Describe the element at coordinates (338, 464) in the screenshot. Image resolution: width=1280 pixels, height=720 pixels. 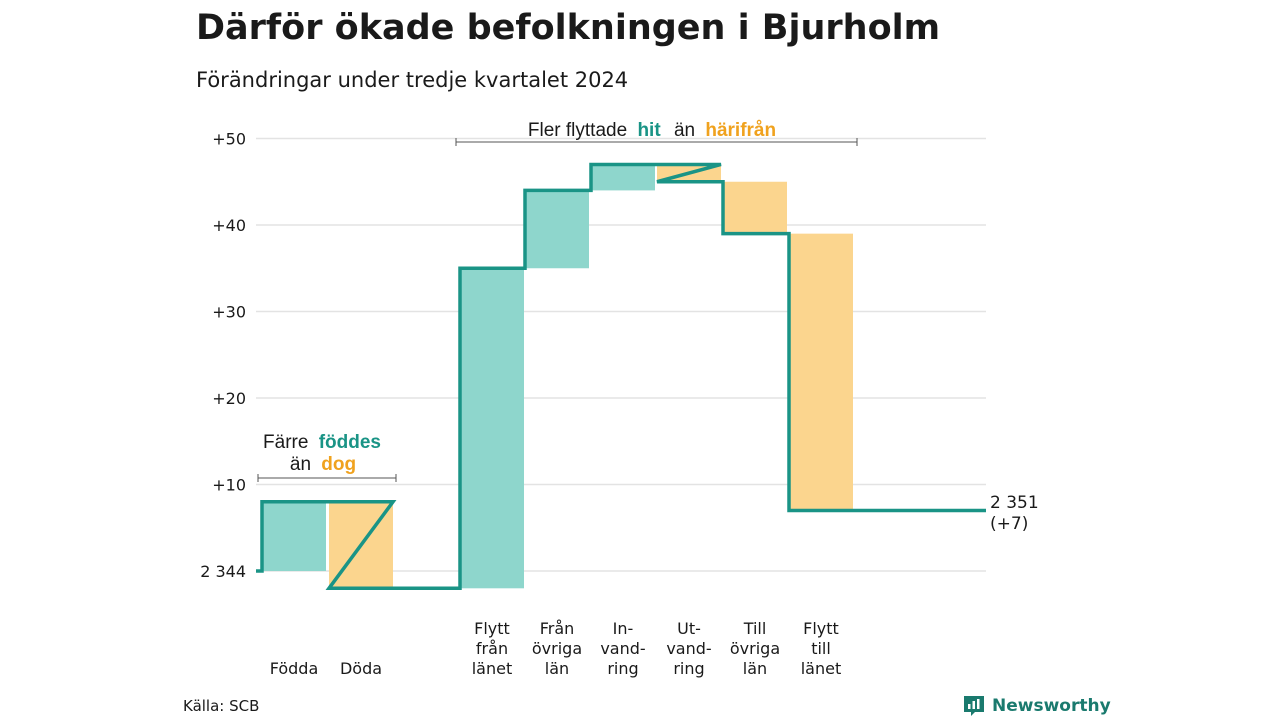
I see `births-annotation-line2-emphasis: dog` at that location.